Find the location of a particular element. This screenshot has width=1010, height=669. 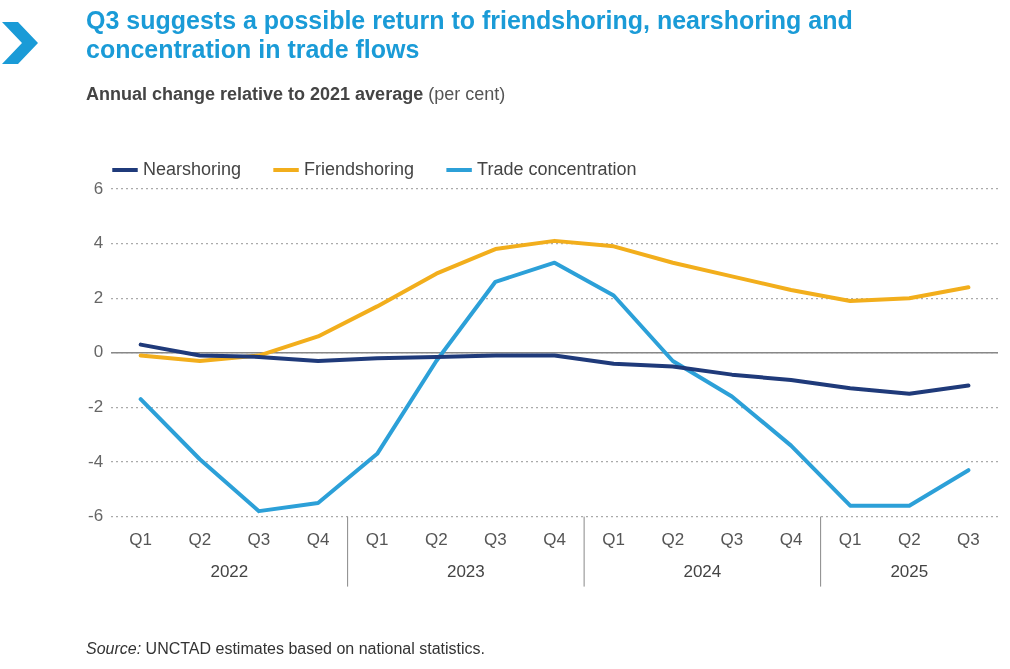

legend-label: Friendshoring is located at coordinates (359, 168).